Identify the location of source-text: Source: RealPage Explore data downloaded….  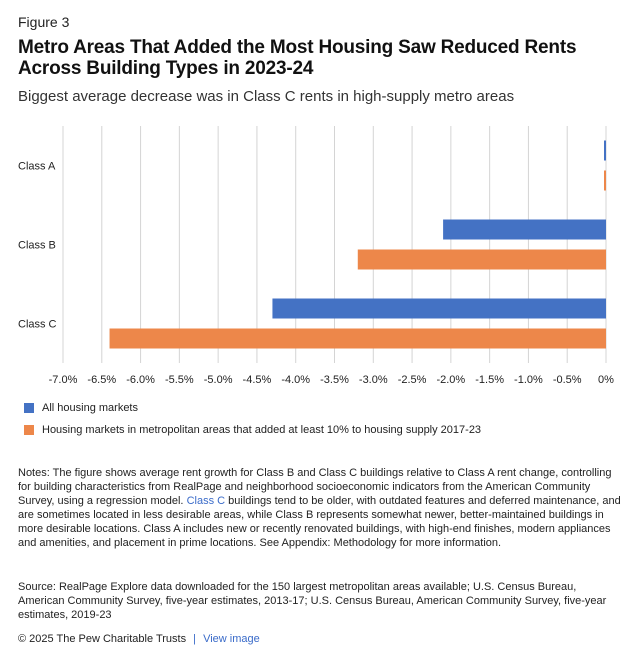
(312, 601).